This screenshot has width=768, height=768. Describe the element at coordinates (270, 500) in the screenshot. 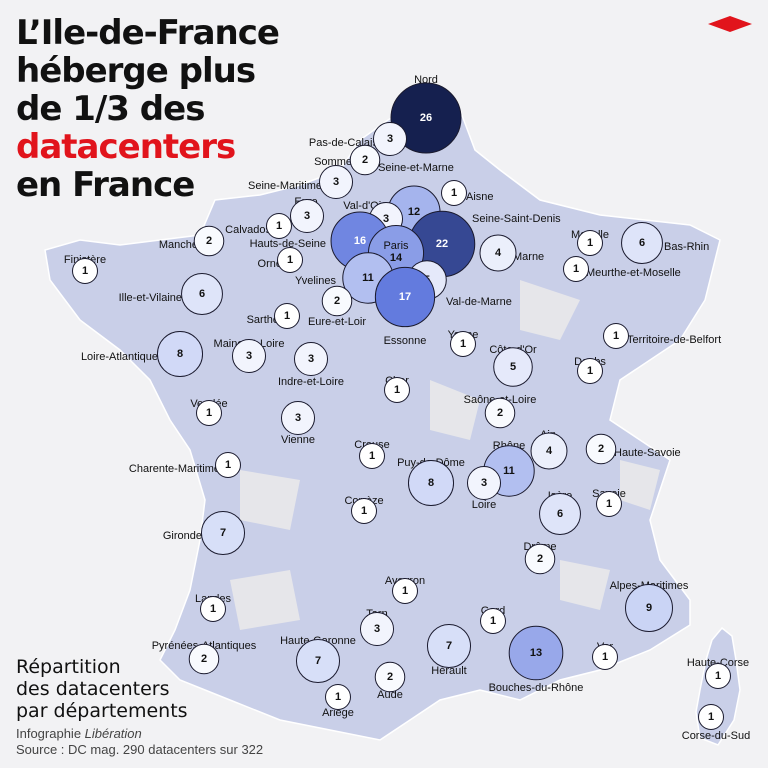

I see `empty-zone-west` at that location.